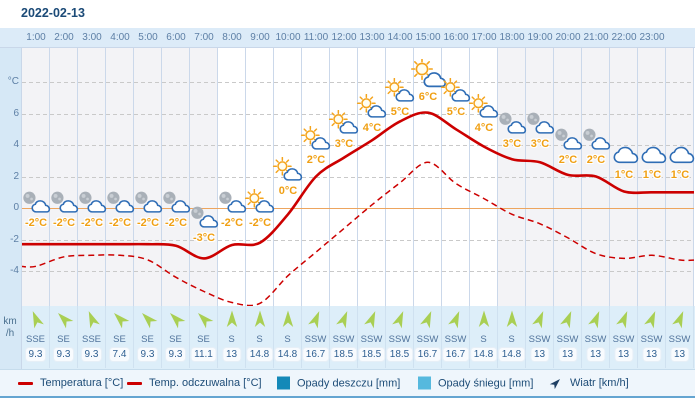 The image size is (695, 408). Describe the element at coordinates (82, 383) in the screenshot. I see `legend-item-label: Temperatura [°C]` at that location.